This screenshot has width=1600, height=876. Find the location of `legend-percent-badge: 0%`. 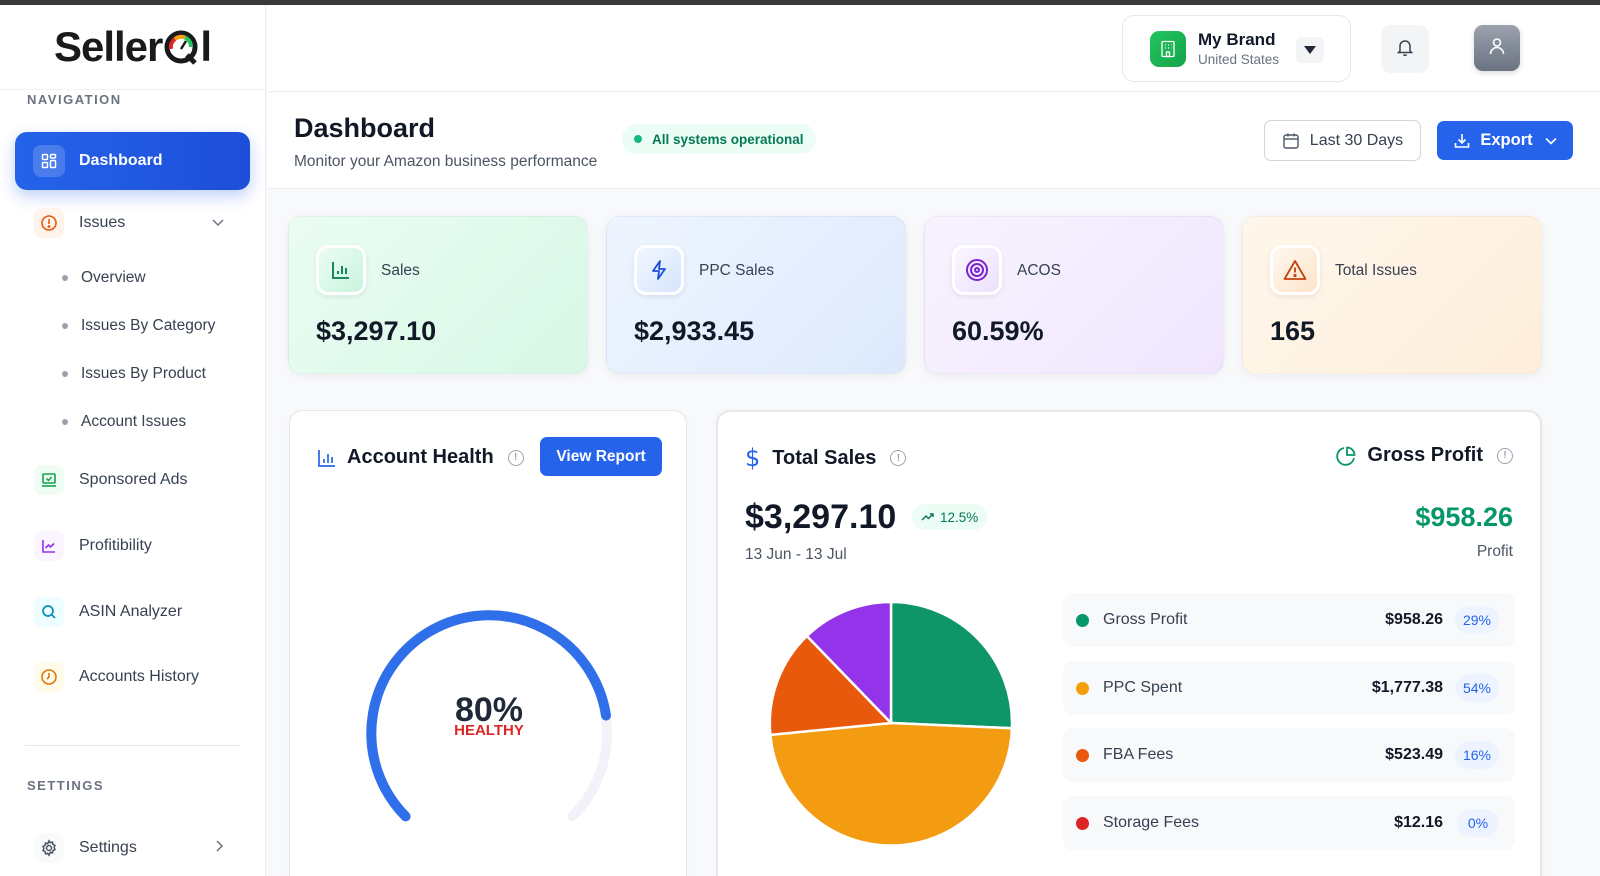

legend-percent-badge: 0% is located at coordinates (1478, 823).